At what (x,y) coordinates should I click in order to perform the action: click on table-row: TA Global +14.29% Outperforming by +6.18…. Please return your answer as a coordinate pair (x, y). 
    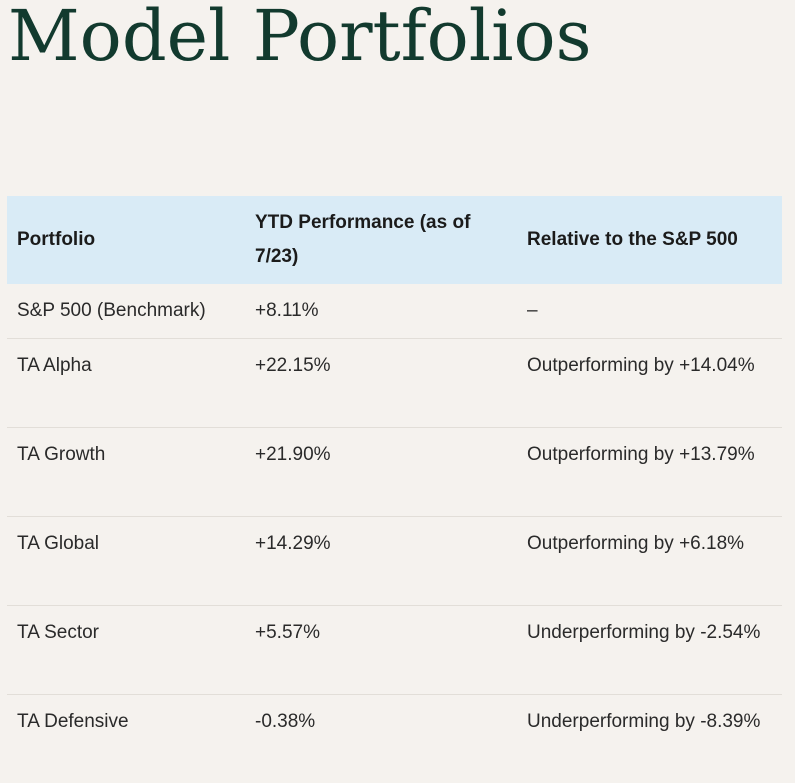
    Looking at the image, I should click on (394, 560).